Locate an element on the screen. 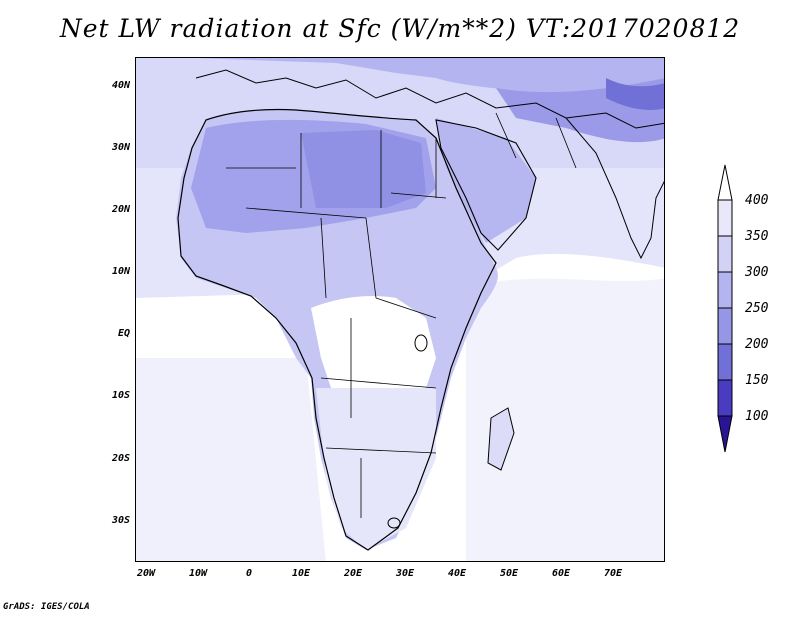 This screenshot has width=800, height=618. colorbar-label: 100 is located at coordinates (757, 416).